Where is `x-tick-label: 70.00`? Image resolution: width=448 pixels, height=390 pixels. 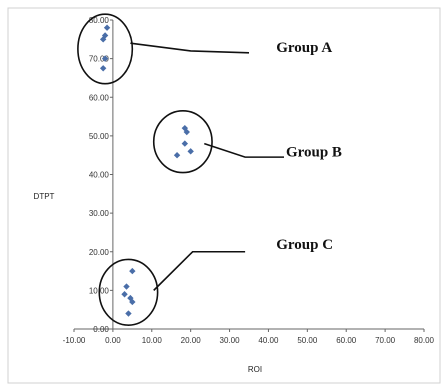
x-tick-label: 70.00 is located at coordinates (385, 340).